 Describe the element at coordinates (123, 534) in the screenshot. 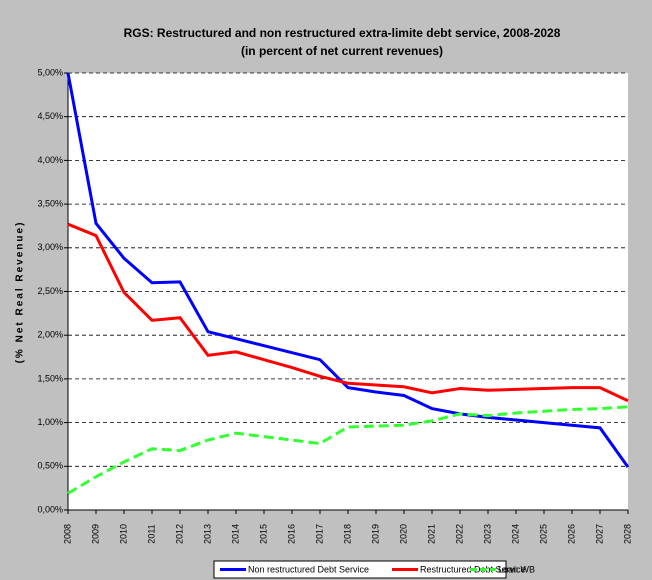

I see `x-tick-label: 2010` at that location.